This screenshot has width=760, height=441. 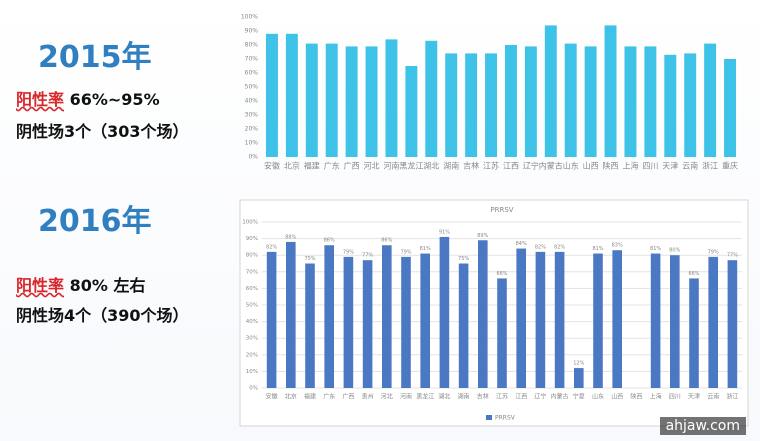 What do you see at coordinates (501, 210) in the screenshot?
I see `chart-title: PRRSV` at bounding box center [501, 210].